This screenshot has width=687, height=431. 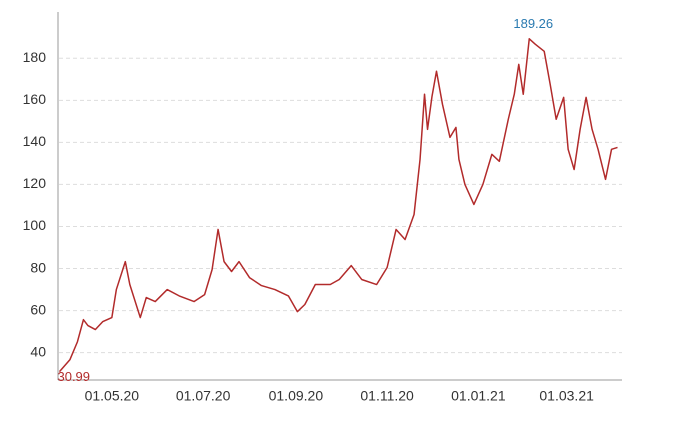 I want to click on min-label: 30.99, so click(x=73, y=376).